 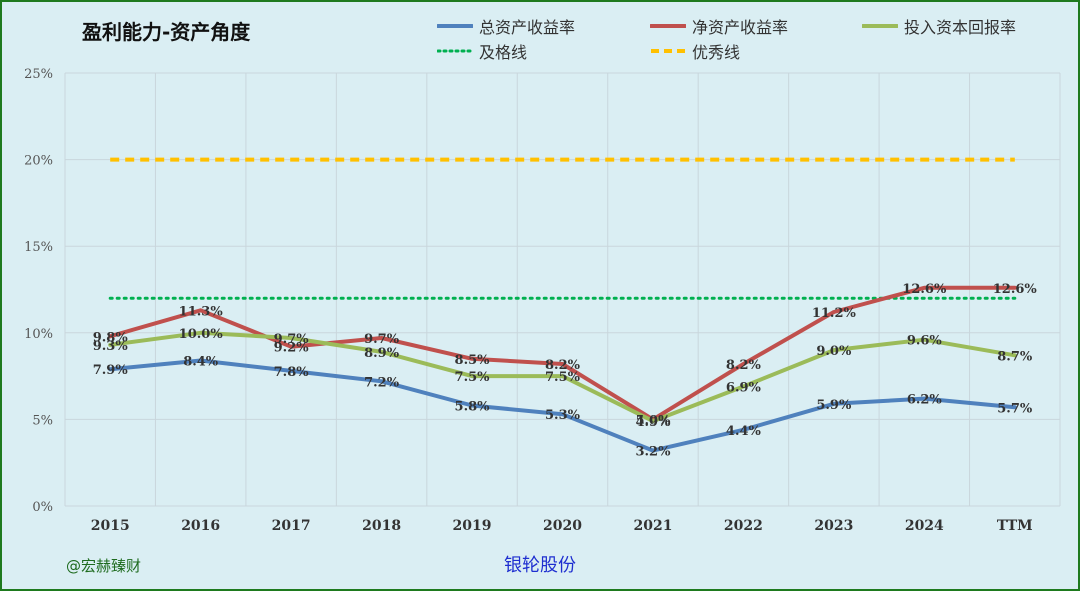 What do you see at coordinates (42, 420) in the screenshot?
I see `y-tick-label: 5%` at bounding box center [42, 420].